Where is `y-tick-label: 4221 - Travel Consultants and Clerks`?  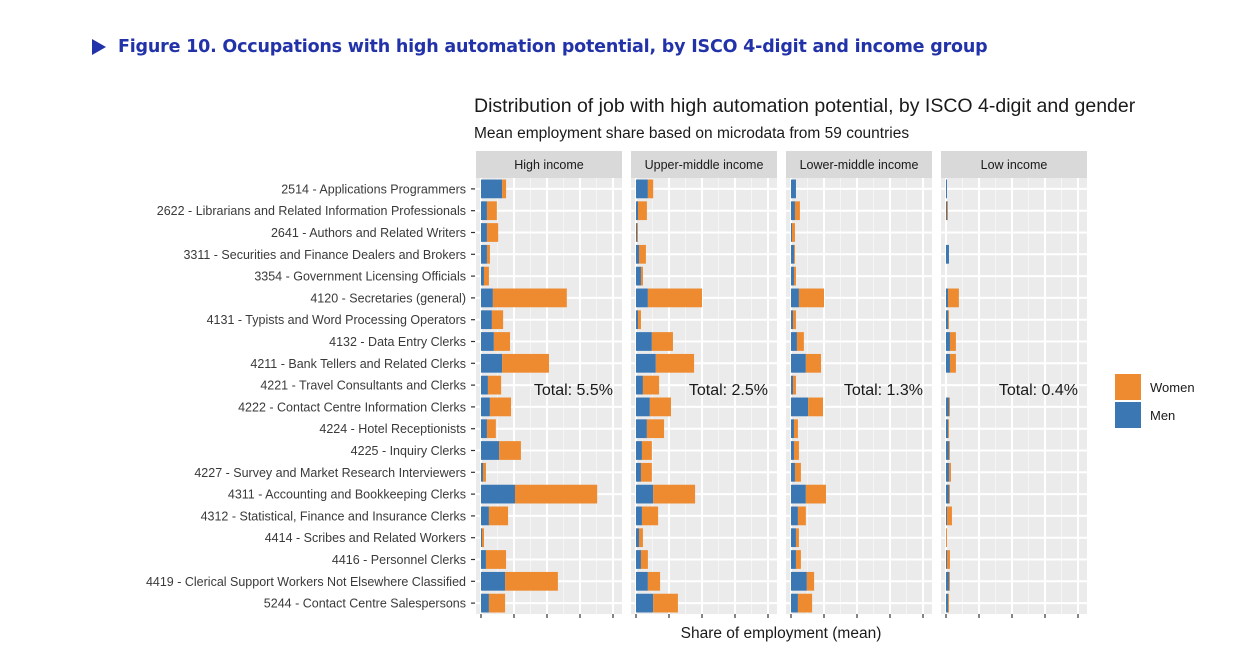 y-tick-label: 4221 - Travel Consultants and Clerks is located at coordinates (363, 386).